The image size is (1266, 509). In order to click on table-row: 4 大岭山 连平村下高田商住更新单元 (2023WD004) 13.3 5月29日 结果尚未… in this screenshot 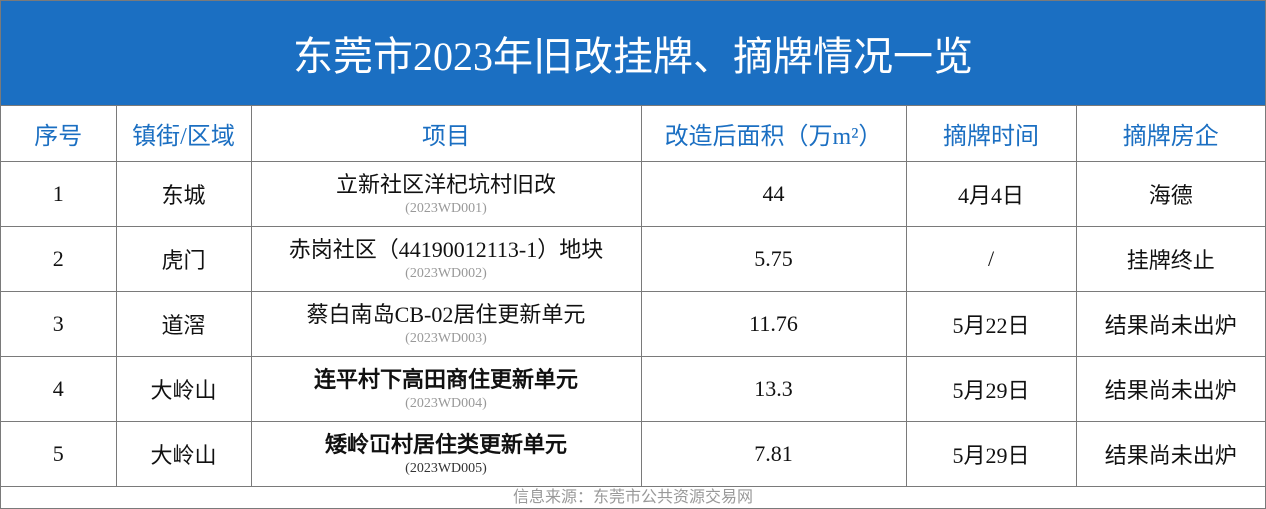, I will do `click(633, 389)`.